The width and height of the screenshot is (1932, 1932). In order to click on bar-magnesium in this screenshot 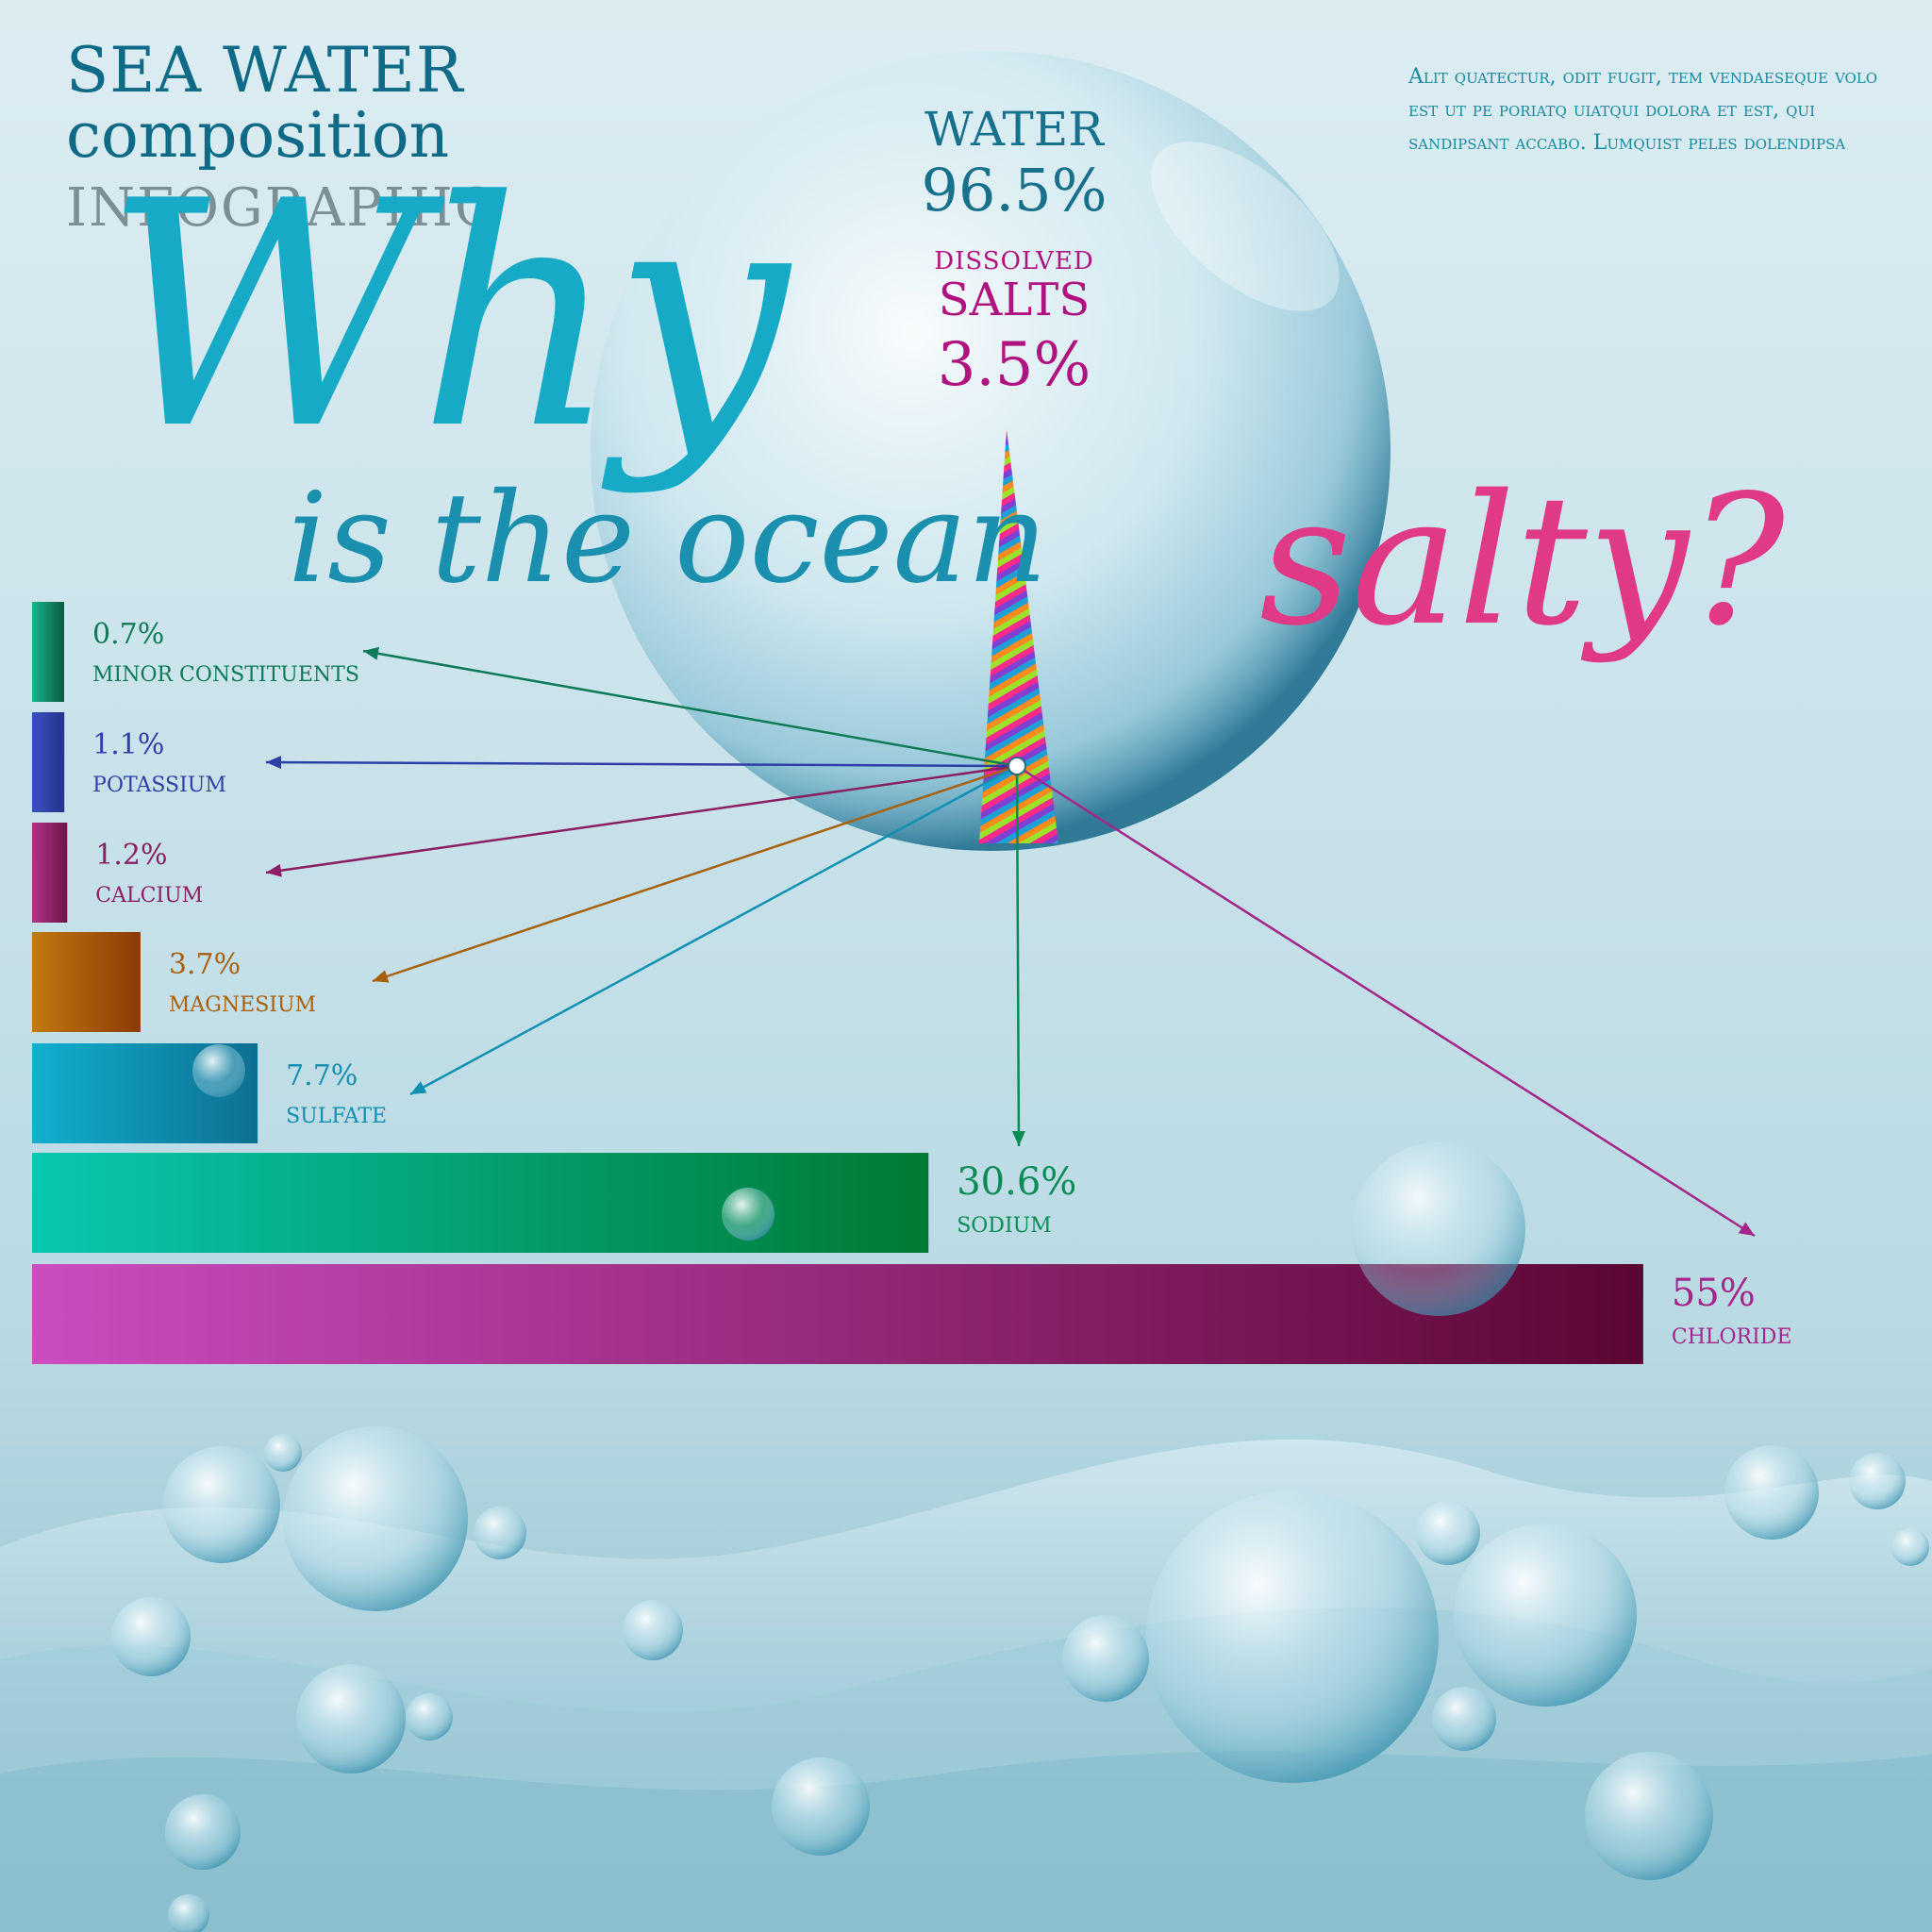, I will do `click(86, 982)`.